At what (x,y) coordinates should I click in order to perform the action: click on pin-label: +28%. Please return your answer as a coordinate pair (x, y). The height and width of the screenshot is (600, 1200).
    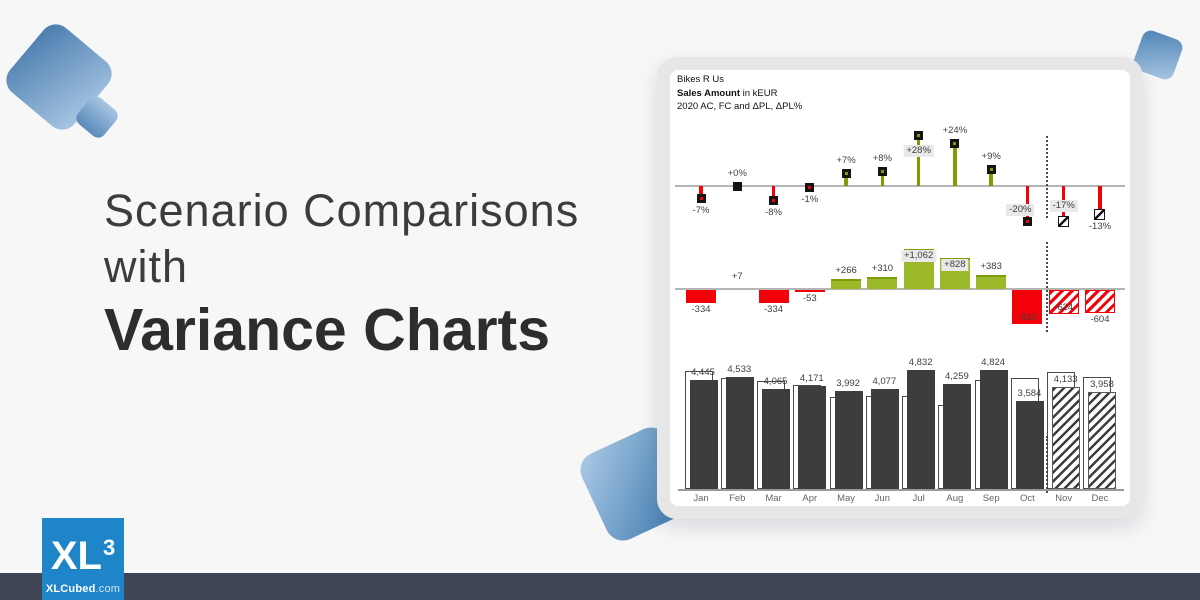
    Looking at the image, I should click on (918, 150).